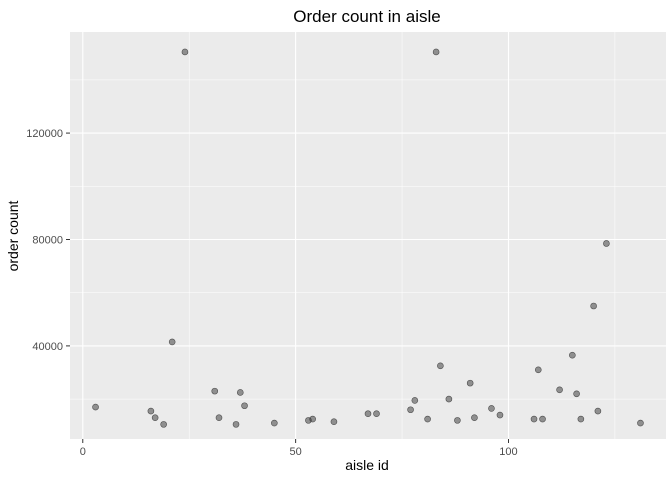  What do you see at coordinates (367, 465) in the screenshot?
I see `x-axis-title: aisle id` at bounding box center [367, 465].